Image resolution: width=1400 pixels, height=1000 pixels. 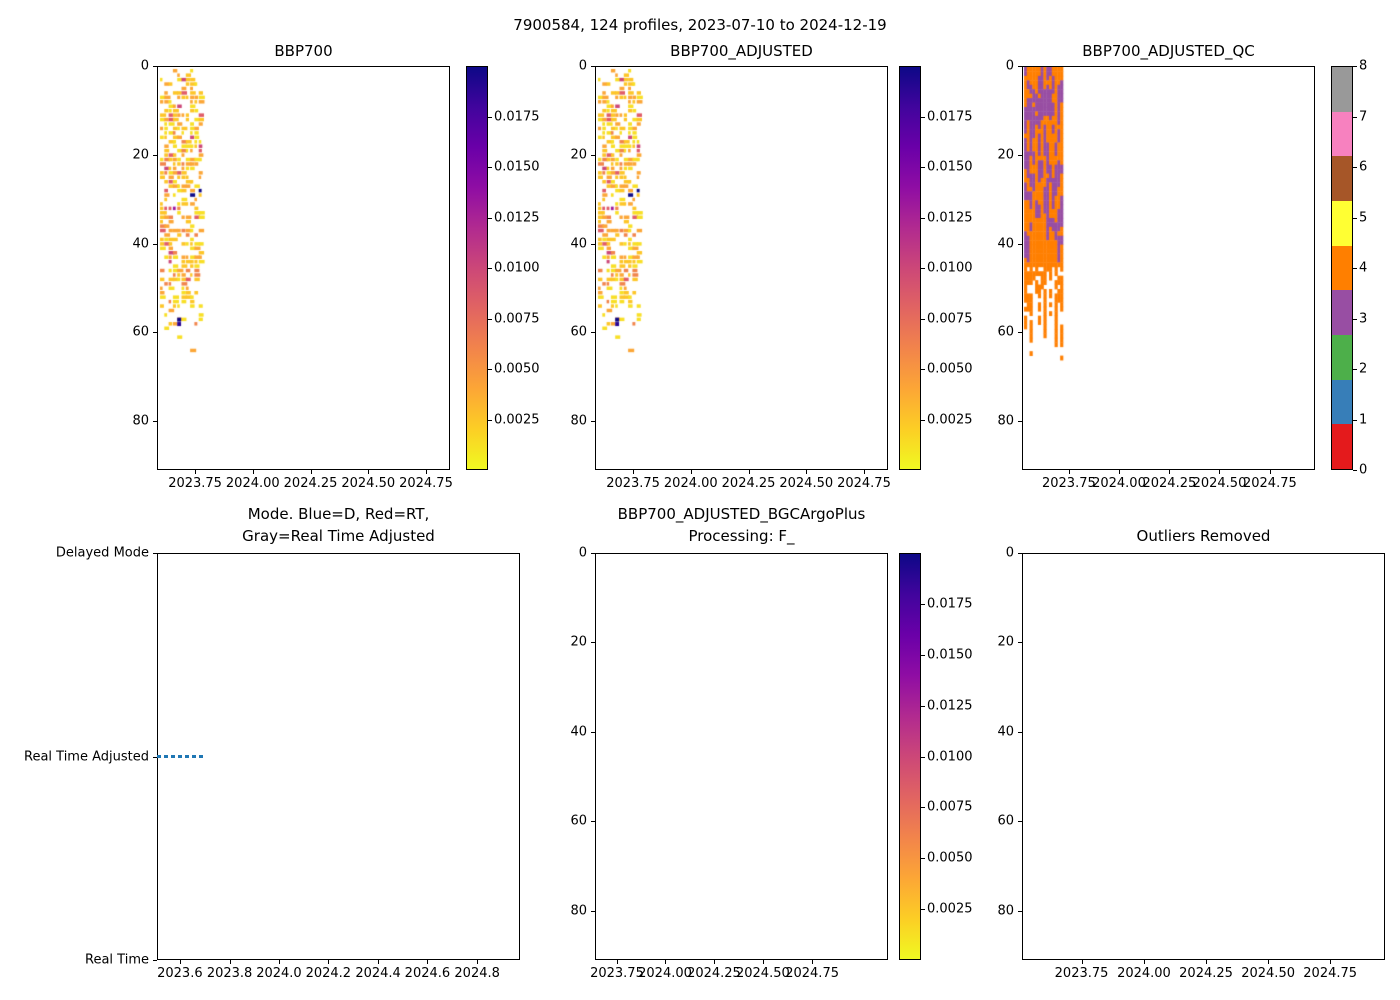 I want to click on subplot-title-bgcargoplus-line2: Processing: F_, so click(x=741, y=536).